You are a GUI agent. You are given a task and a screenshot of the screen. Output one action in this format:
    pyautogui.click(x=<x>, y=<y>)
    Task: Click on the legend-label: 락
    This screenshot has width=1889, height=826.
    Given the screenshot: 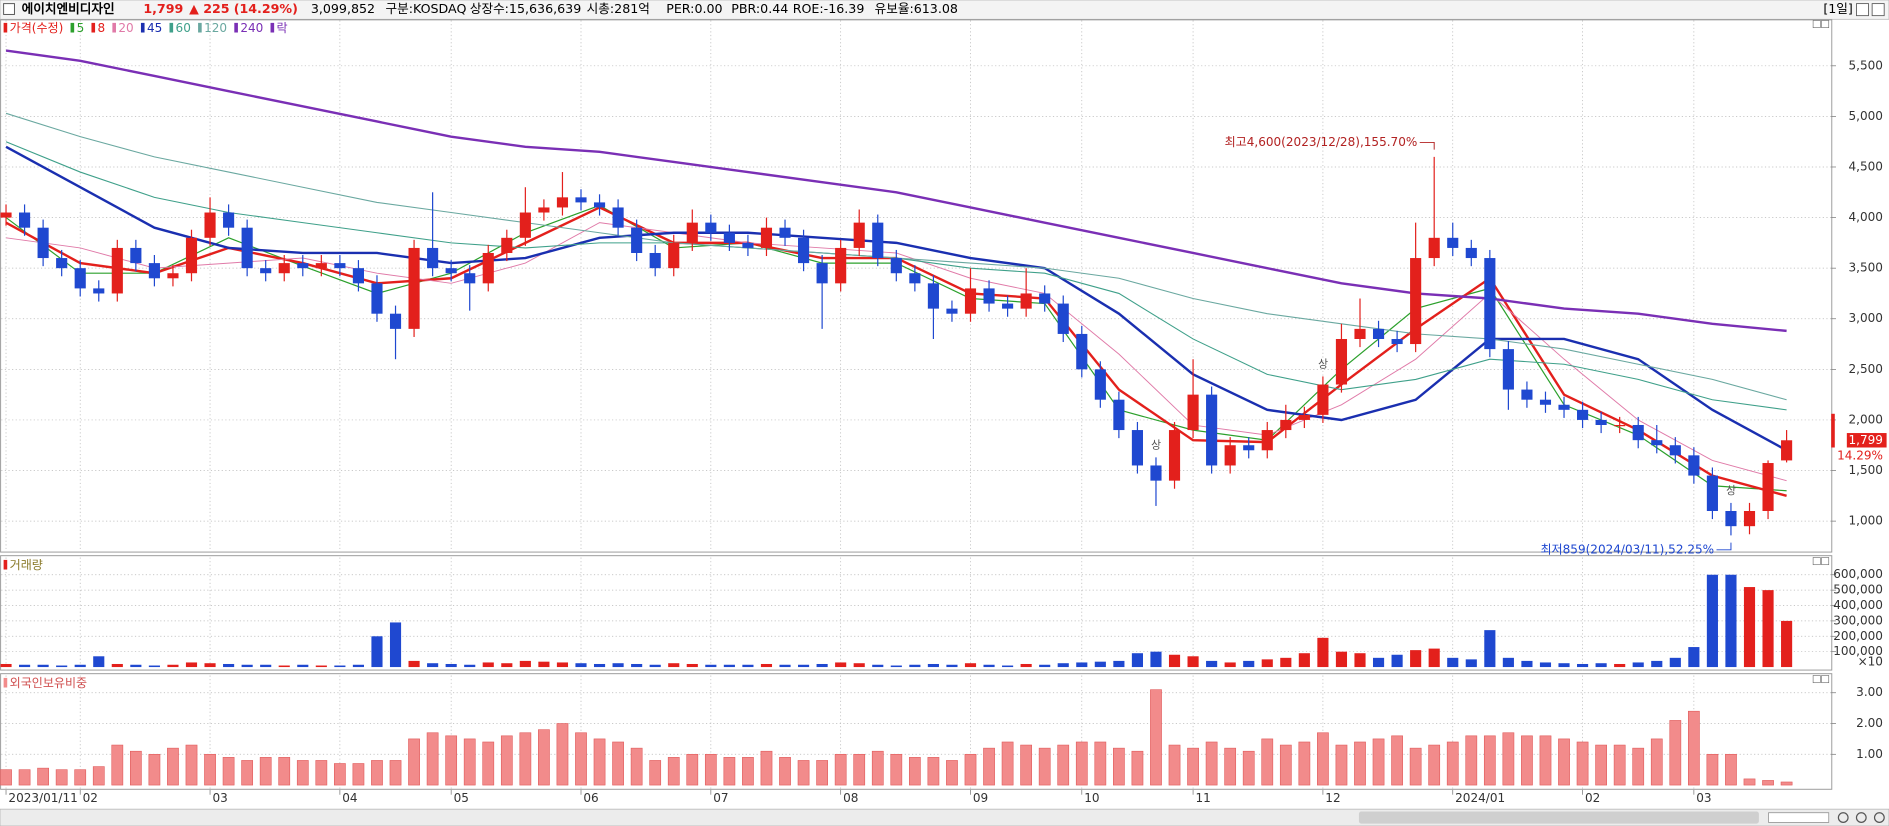 What is the action you would take?
    pyautogui.click(x=282, y=28)
    